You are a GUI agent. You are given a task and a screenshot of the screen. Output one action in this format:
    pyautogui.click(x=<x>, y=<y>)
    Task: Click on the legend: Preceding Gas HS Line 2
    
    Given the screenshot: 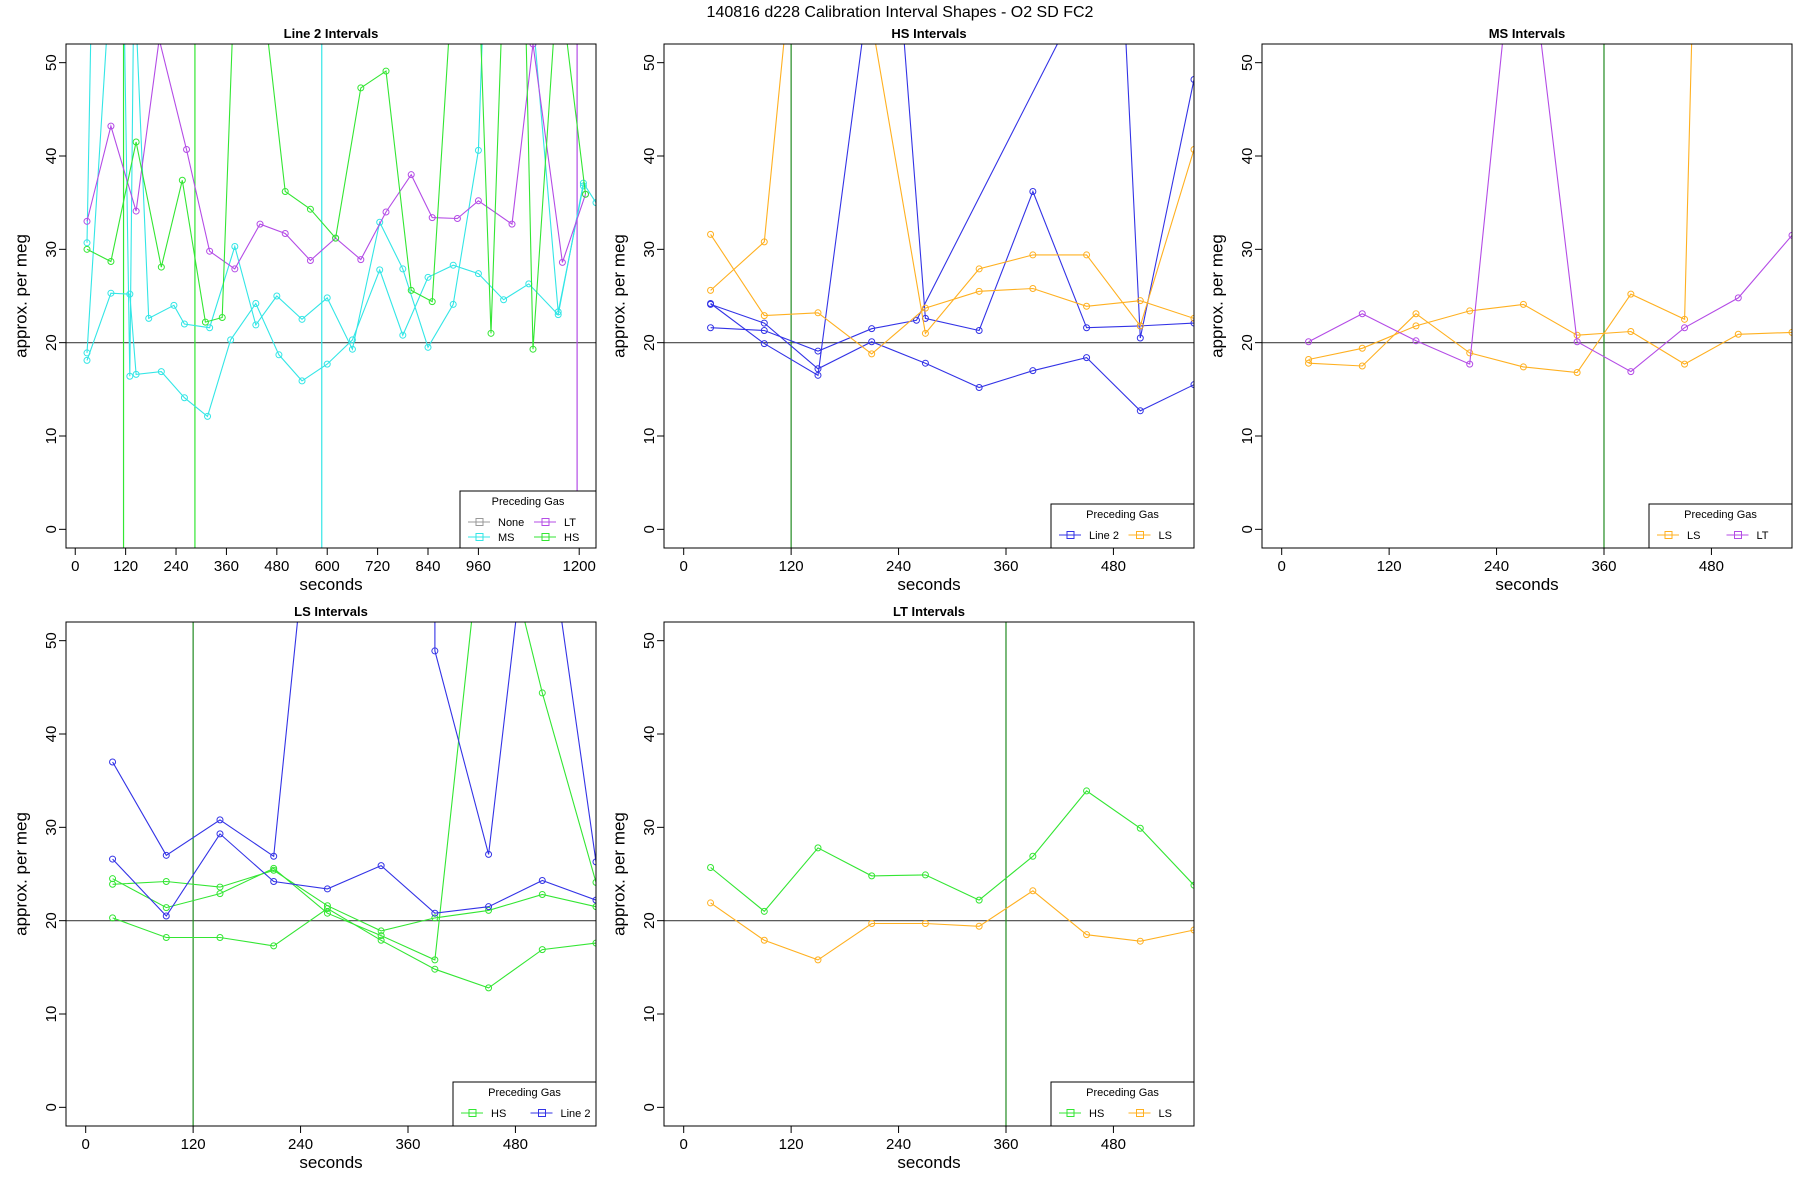 What is the action you would take?
    pyautogui.click(x=524, y=1104)
    